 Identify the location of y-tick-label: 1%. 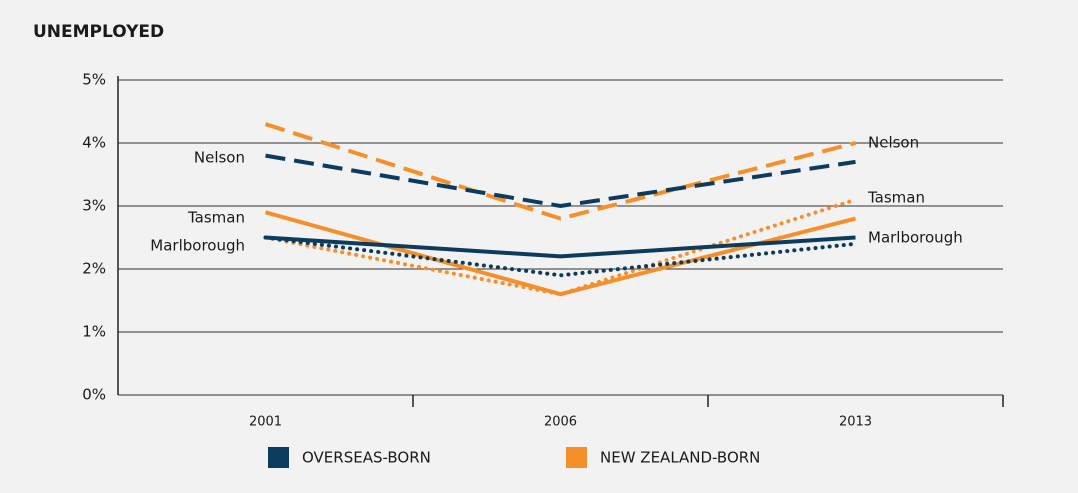
(94, 332).